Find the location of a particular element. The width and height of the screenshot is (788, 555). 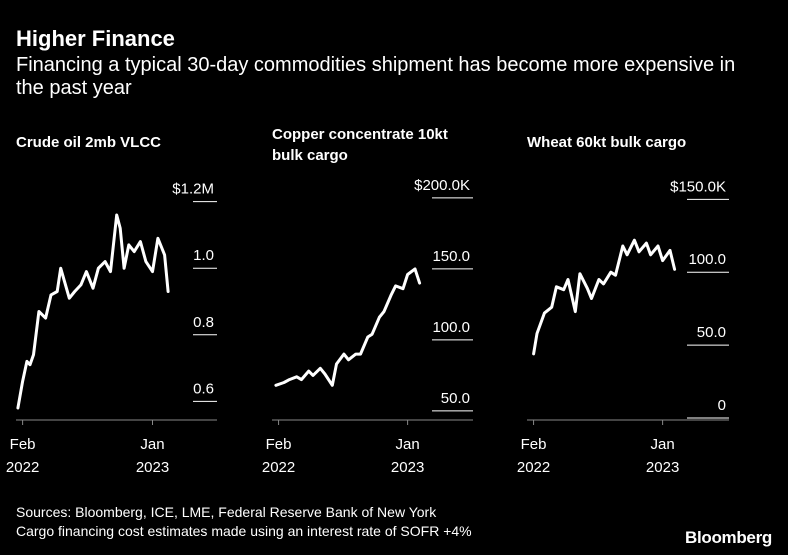

bloomberg-logo: Bloomberg is located at coordinates (728, 537).